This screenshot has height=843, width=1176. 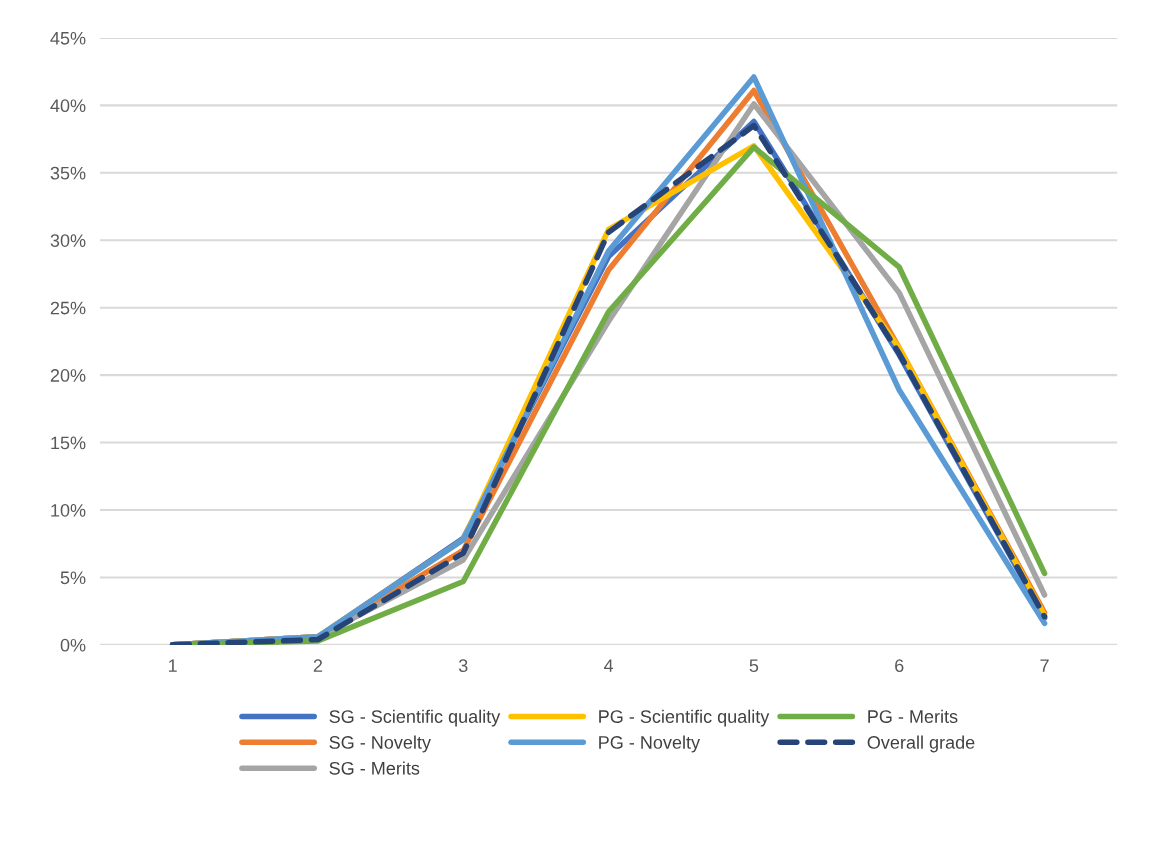 What do you see at coordinates (1044, 665) in the screenshot?
I see `x-tick-label: 7` at bounding box center [1044, 665].